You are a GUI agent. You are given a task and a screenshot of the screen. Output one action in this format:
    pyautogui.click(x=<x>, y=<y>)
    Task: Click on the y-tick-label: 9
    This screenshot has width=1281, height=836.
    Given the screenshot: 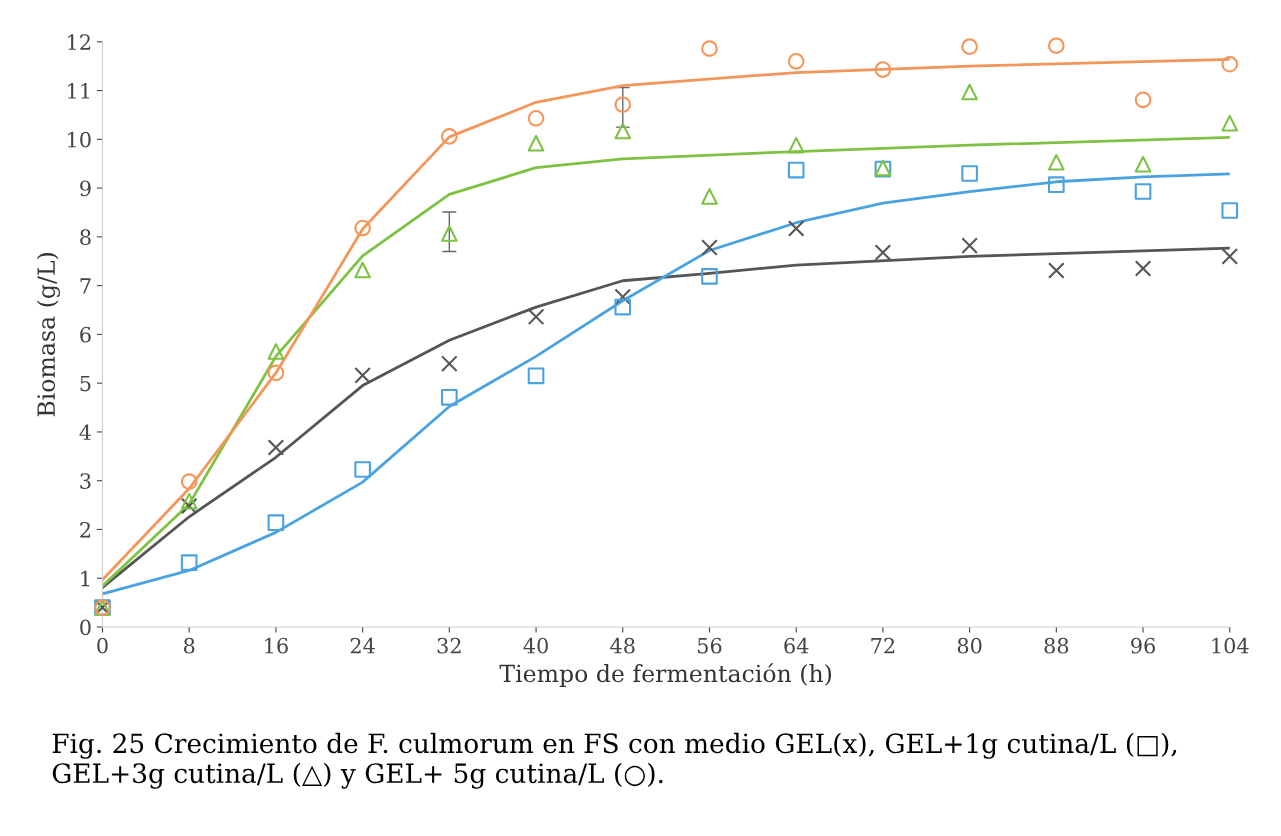 What is the action you would take?
    pyautogui.click(x=85, y=188)
    